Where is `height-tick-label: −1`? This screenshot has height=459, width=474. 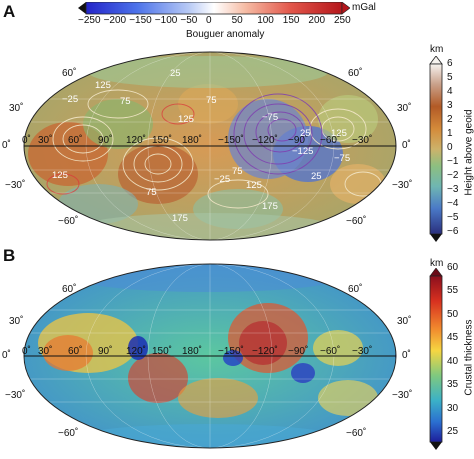 height-tick-label: −1 is located at coordinates (452, 161).